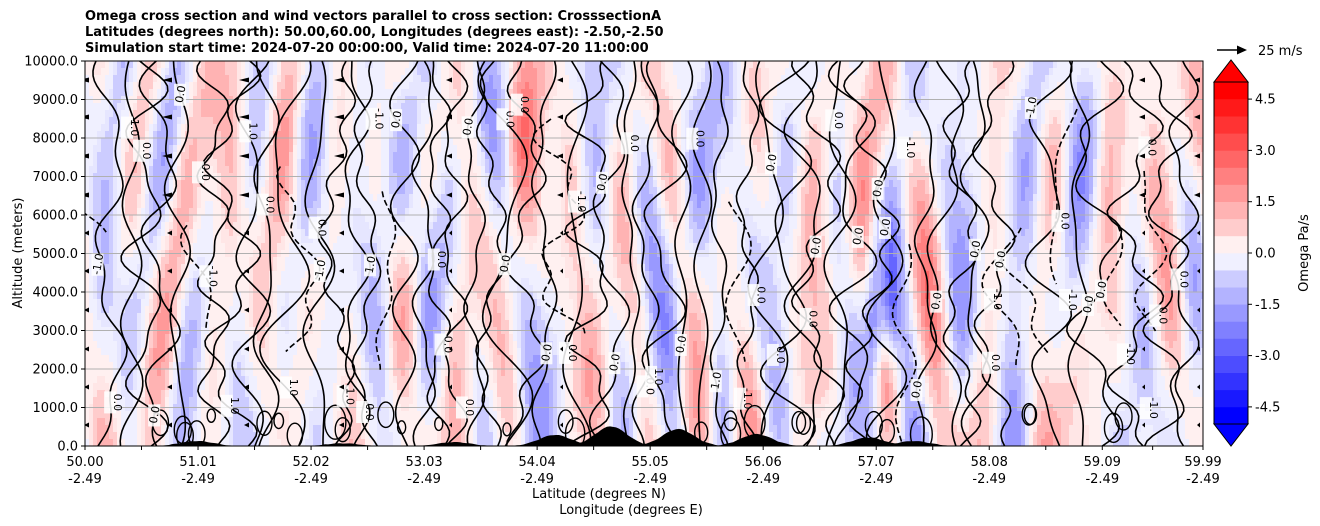  I want to click on x-tick-label-lat: 50.00, so click(84, 462).